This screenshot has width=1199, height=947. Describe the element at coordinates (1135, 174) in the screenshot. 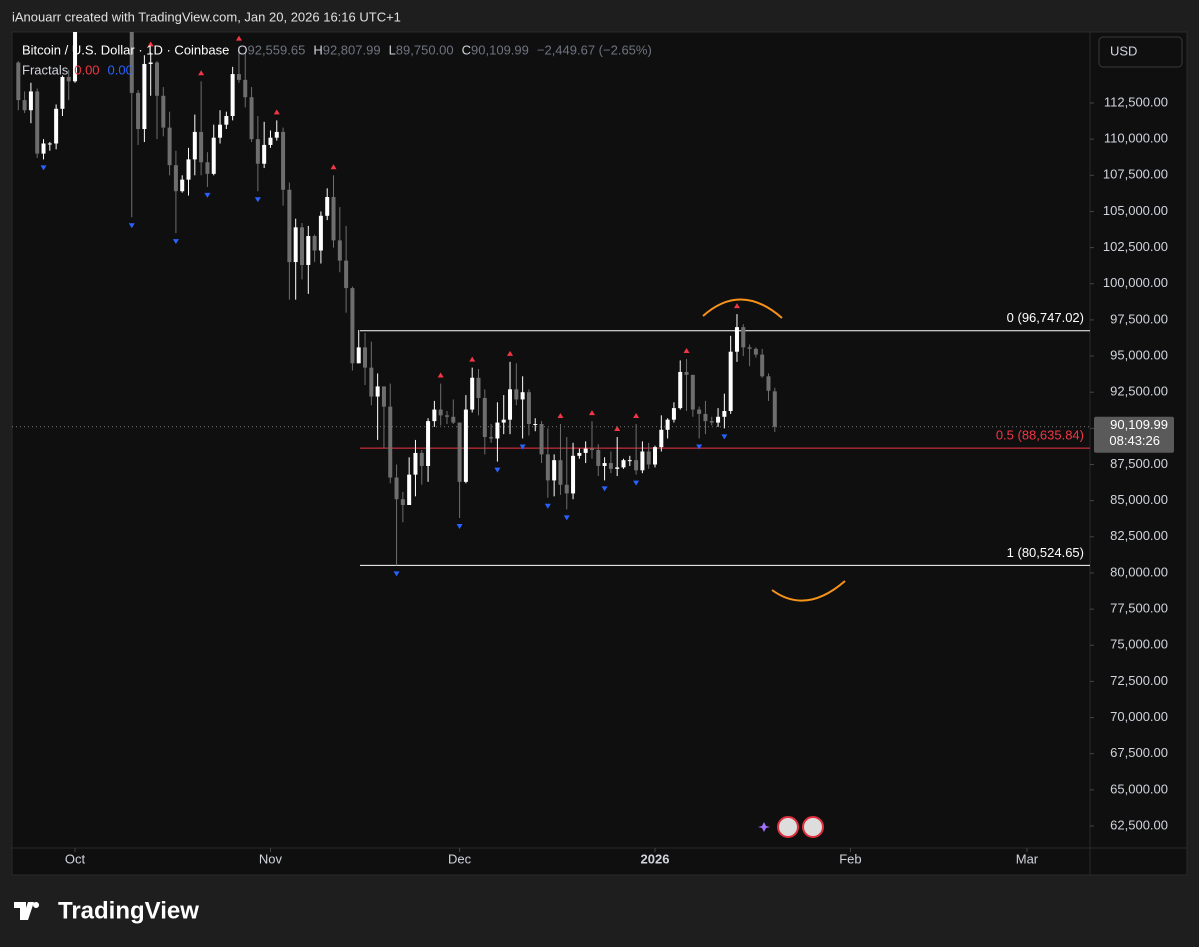

I see `y-tick-label: 107,500.00` at that location.